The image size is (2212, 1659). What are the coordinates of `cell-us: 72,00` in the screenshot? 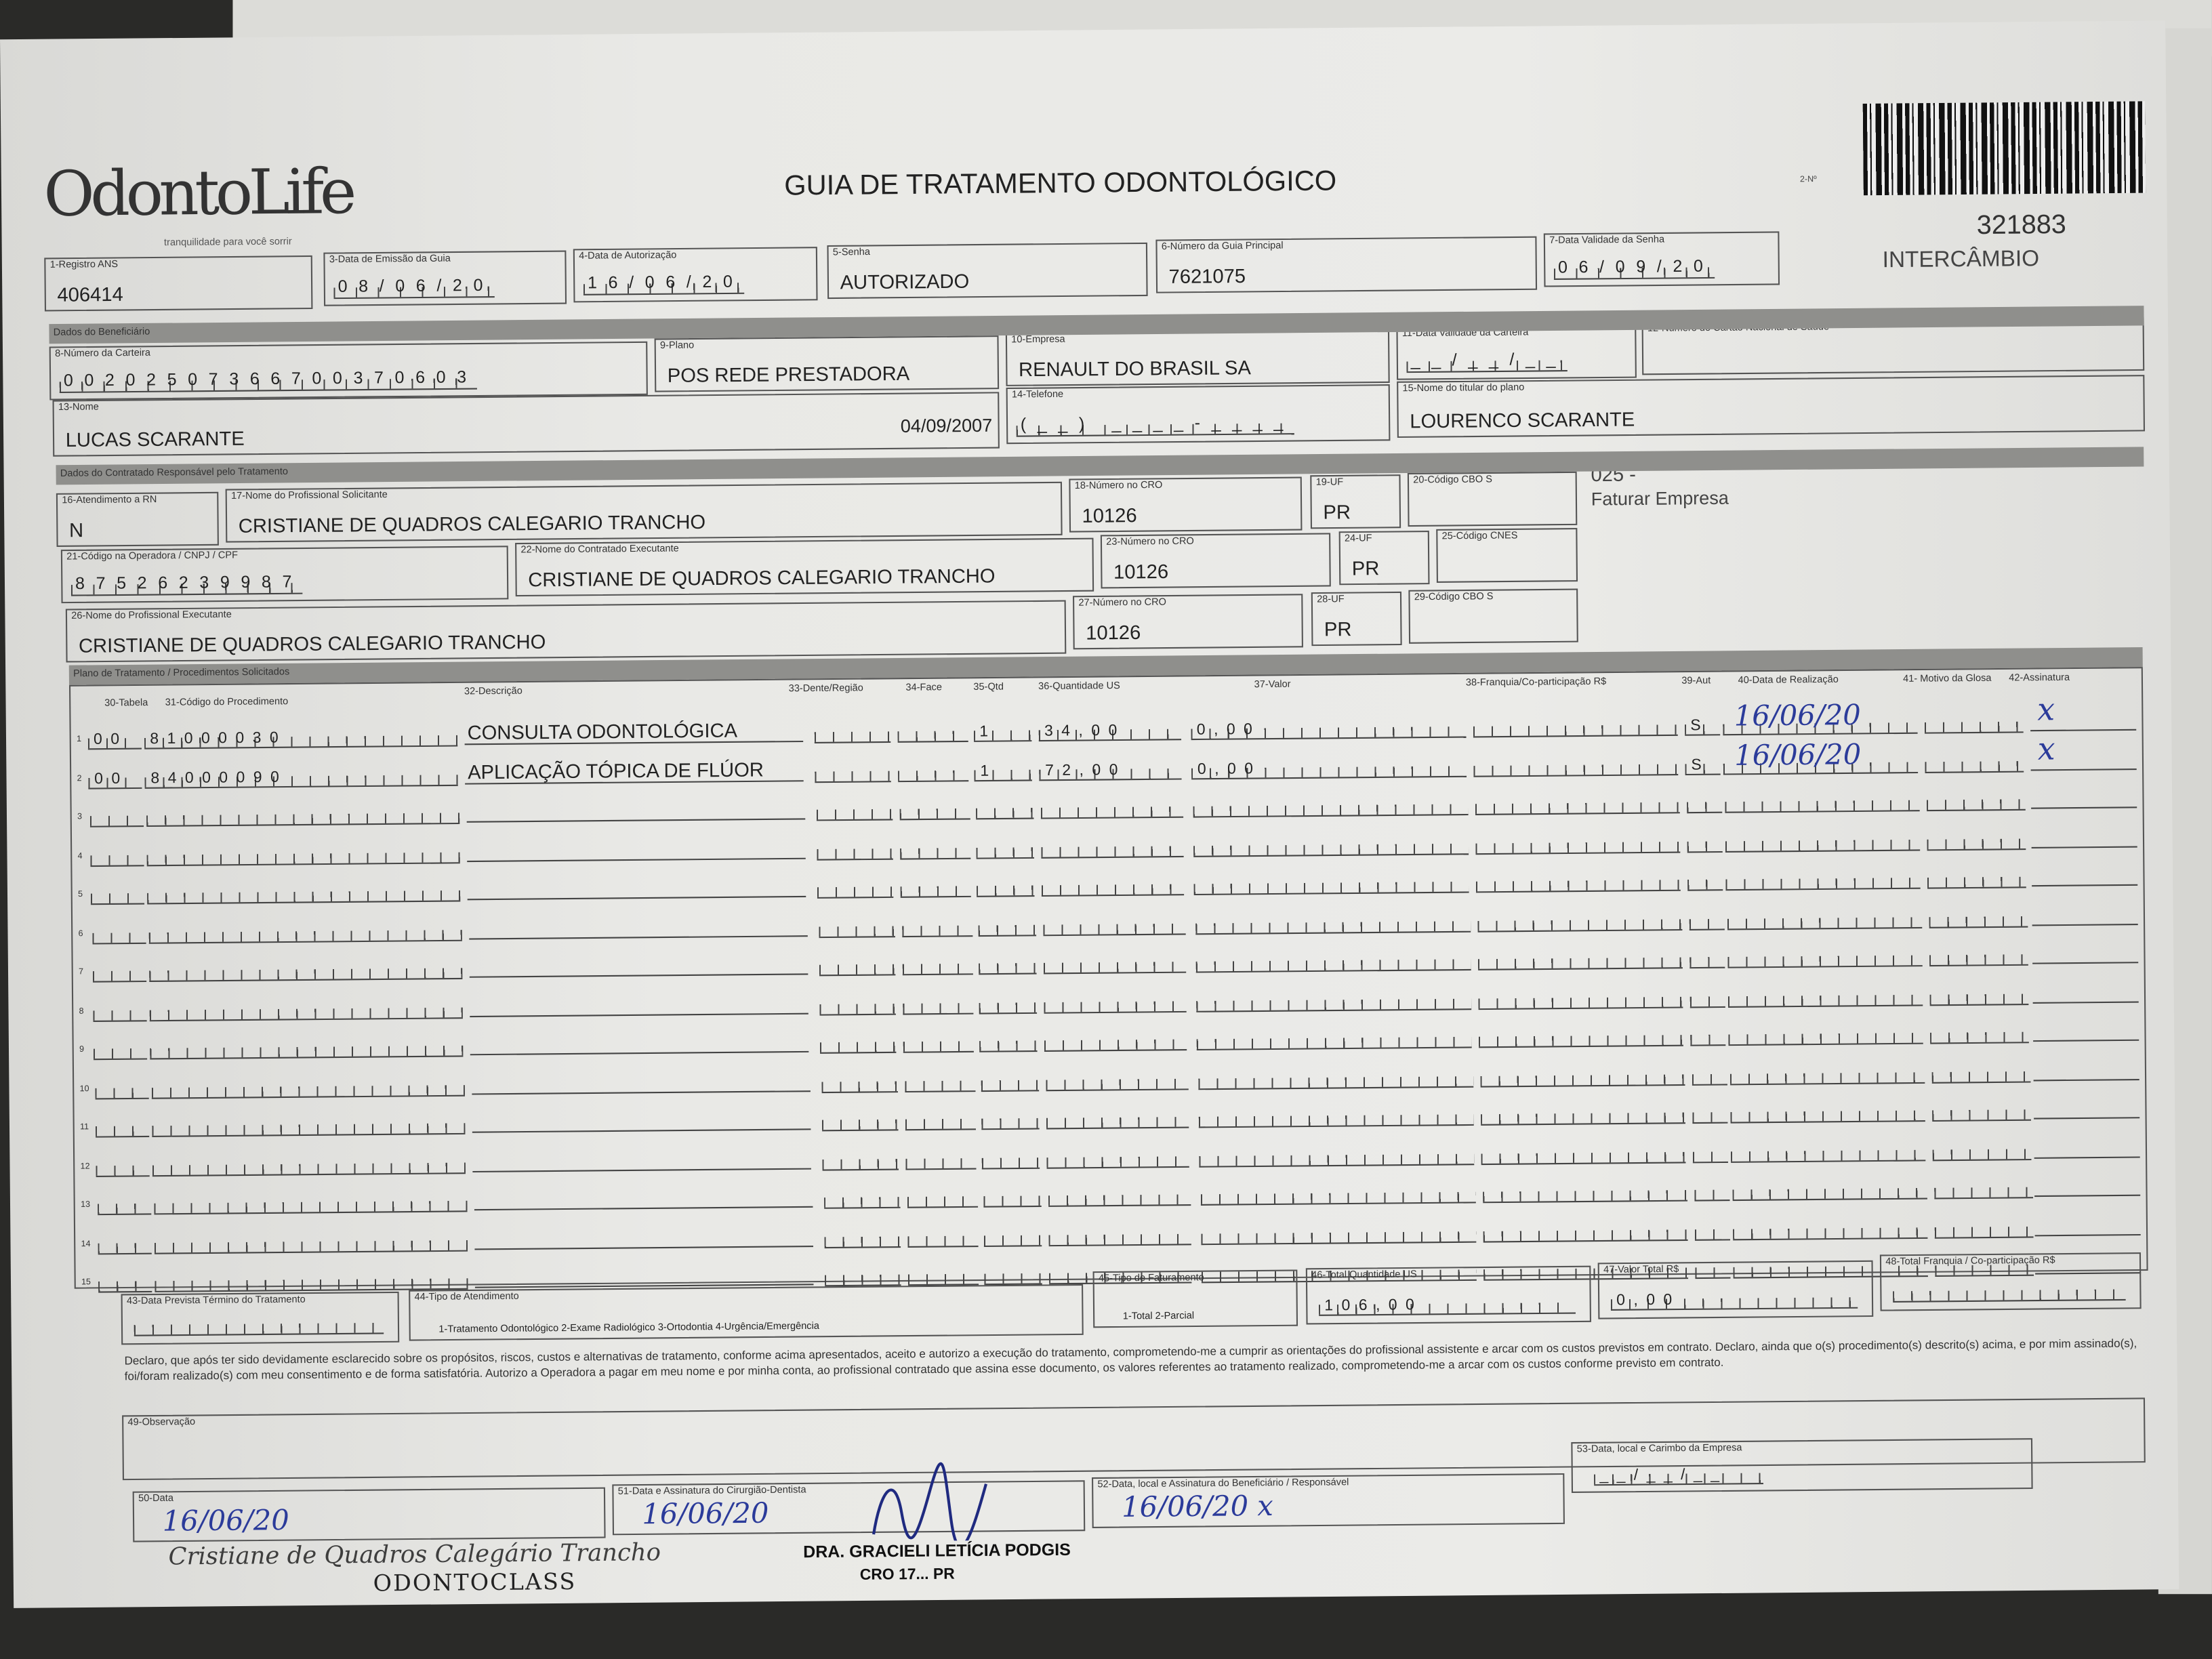 It's located at (1111, 771).